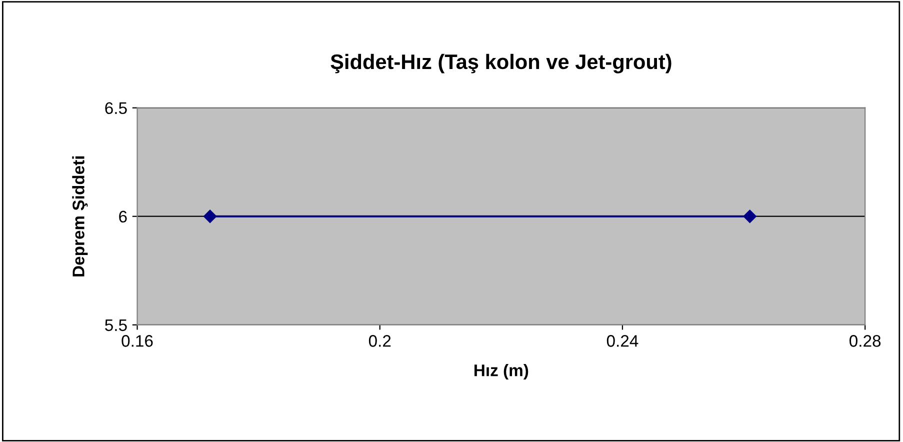 This screenshot has width=903, height=442. What do you see at coordinates (865, 341) in the screenshot?
I see `x-tick-label: 0.28` at bounding box center [865, 341].